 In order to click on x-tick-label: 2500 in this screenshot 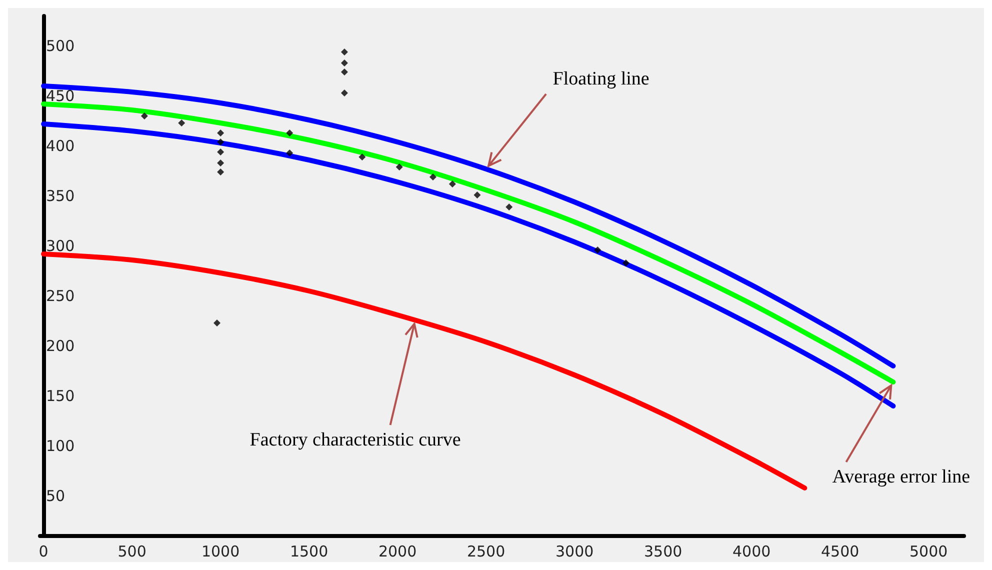, I will do `click(486, 551)`.